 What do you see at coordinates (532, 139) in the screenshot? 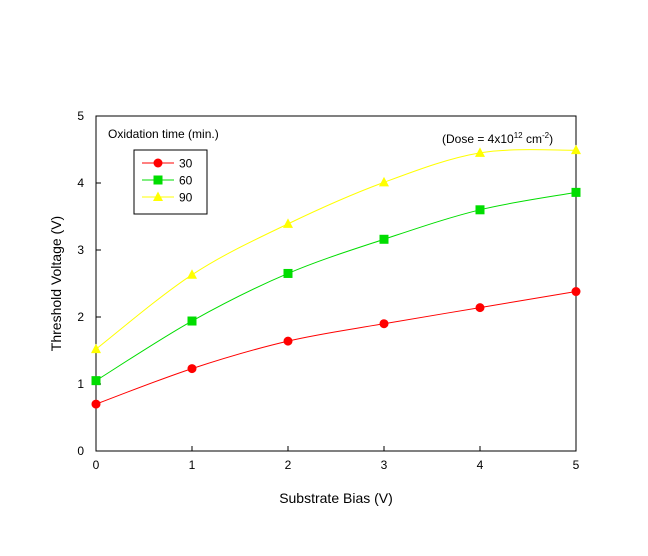
I see `dose-unit: cm` at bounding box center [532, 139].